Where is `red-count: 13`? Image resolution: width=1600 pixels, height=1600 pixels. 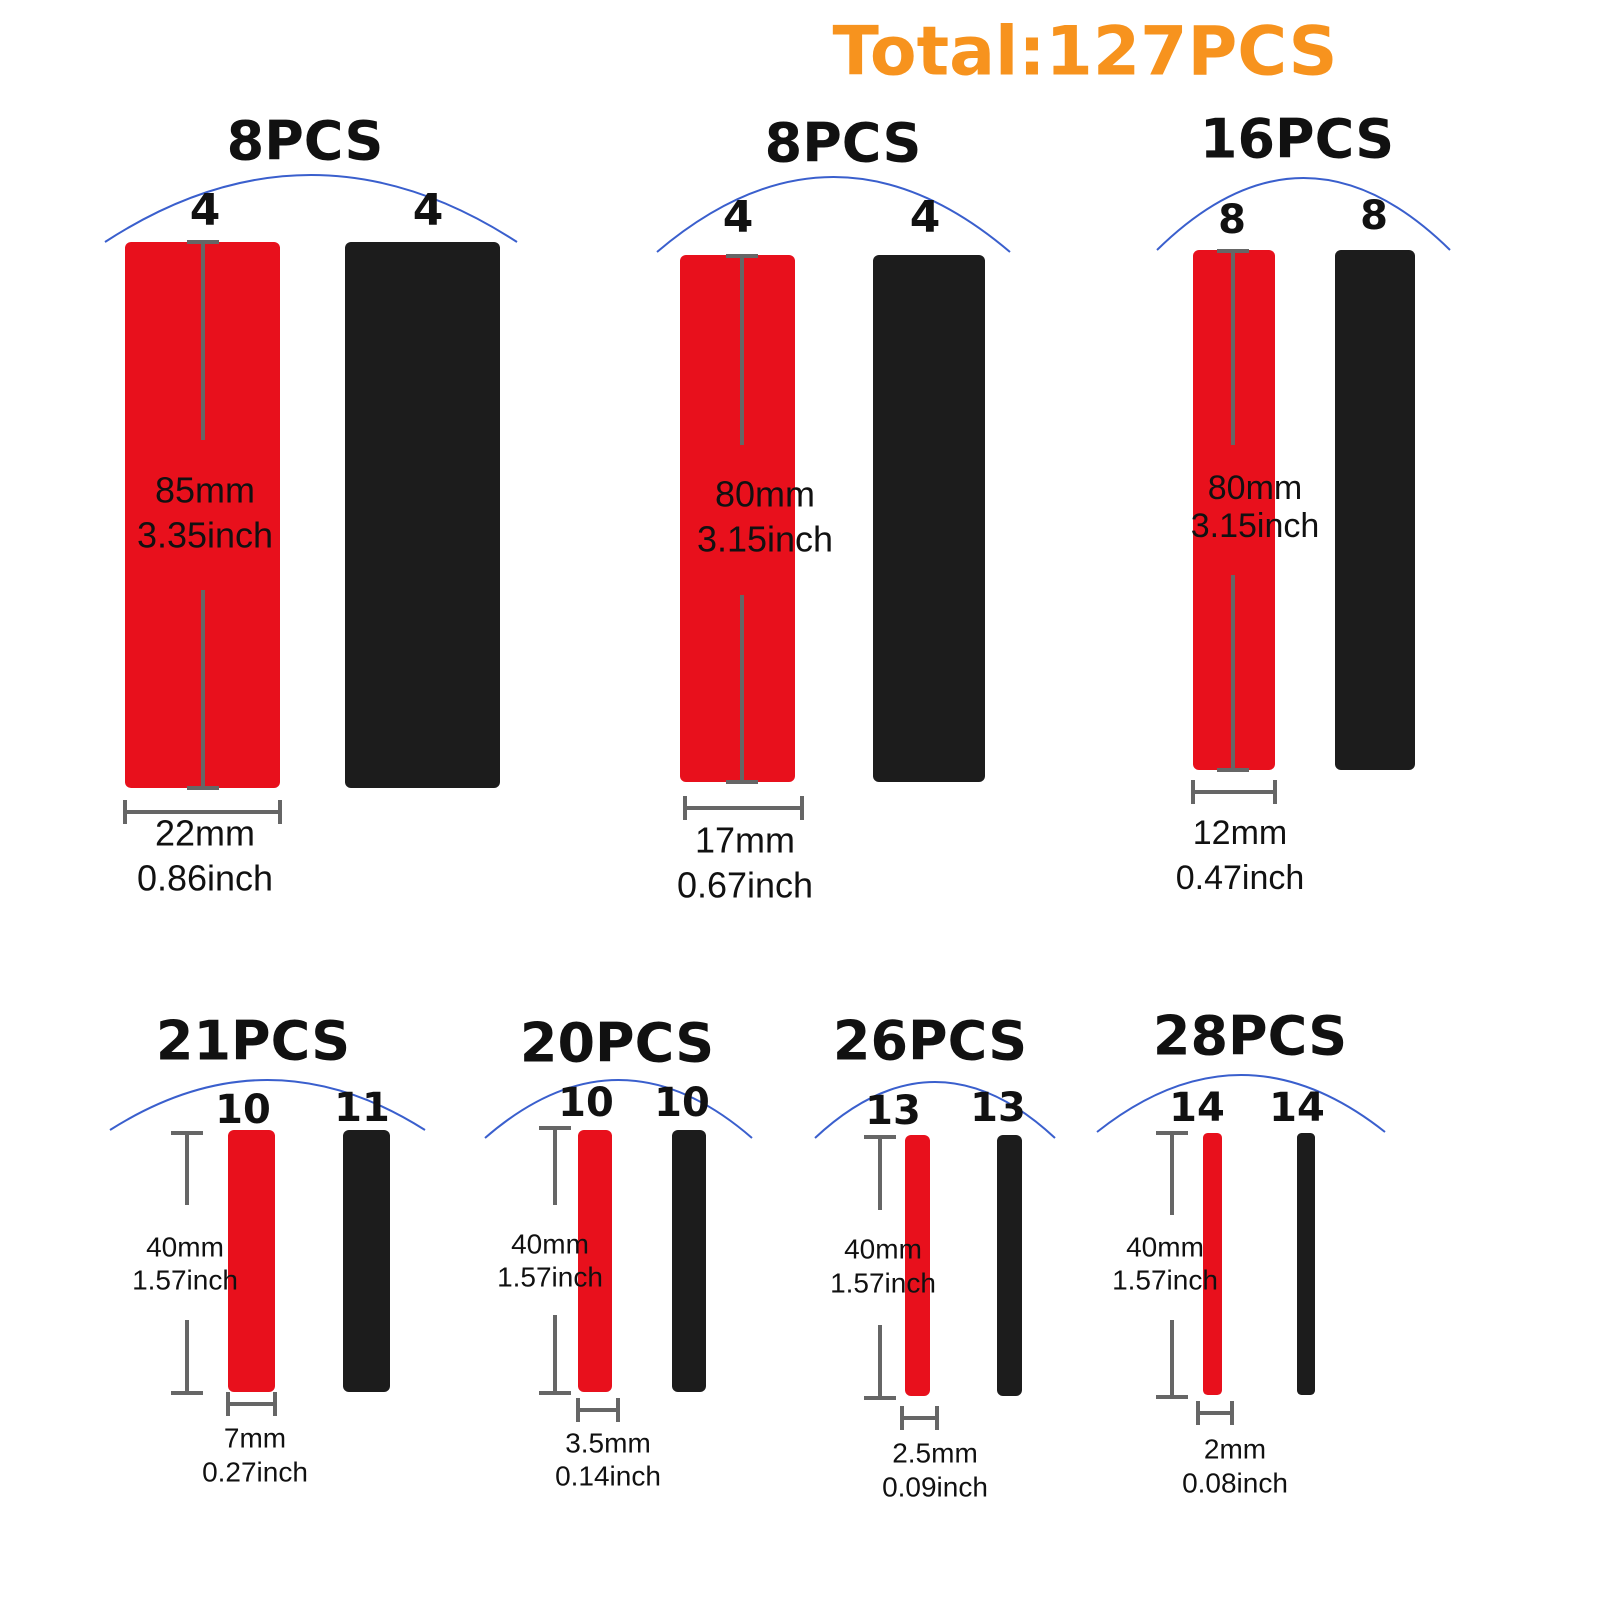 red-count: 13 is located at coordinates (893, 1111).